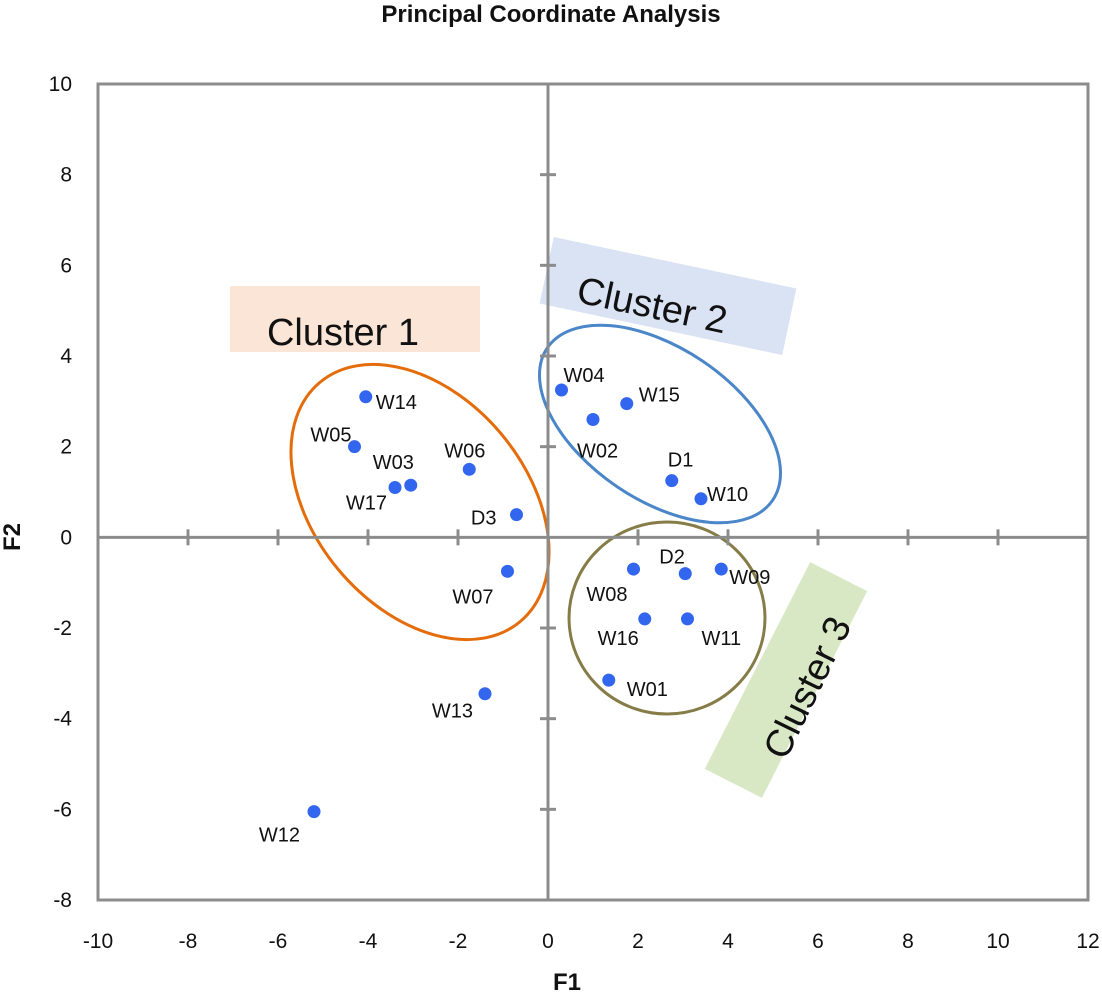  I want to click on x-tick-label: 2, so click(638, 941).